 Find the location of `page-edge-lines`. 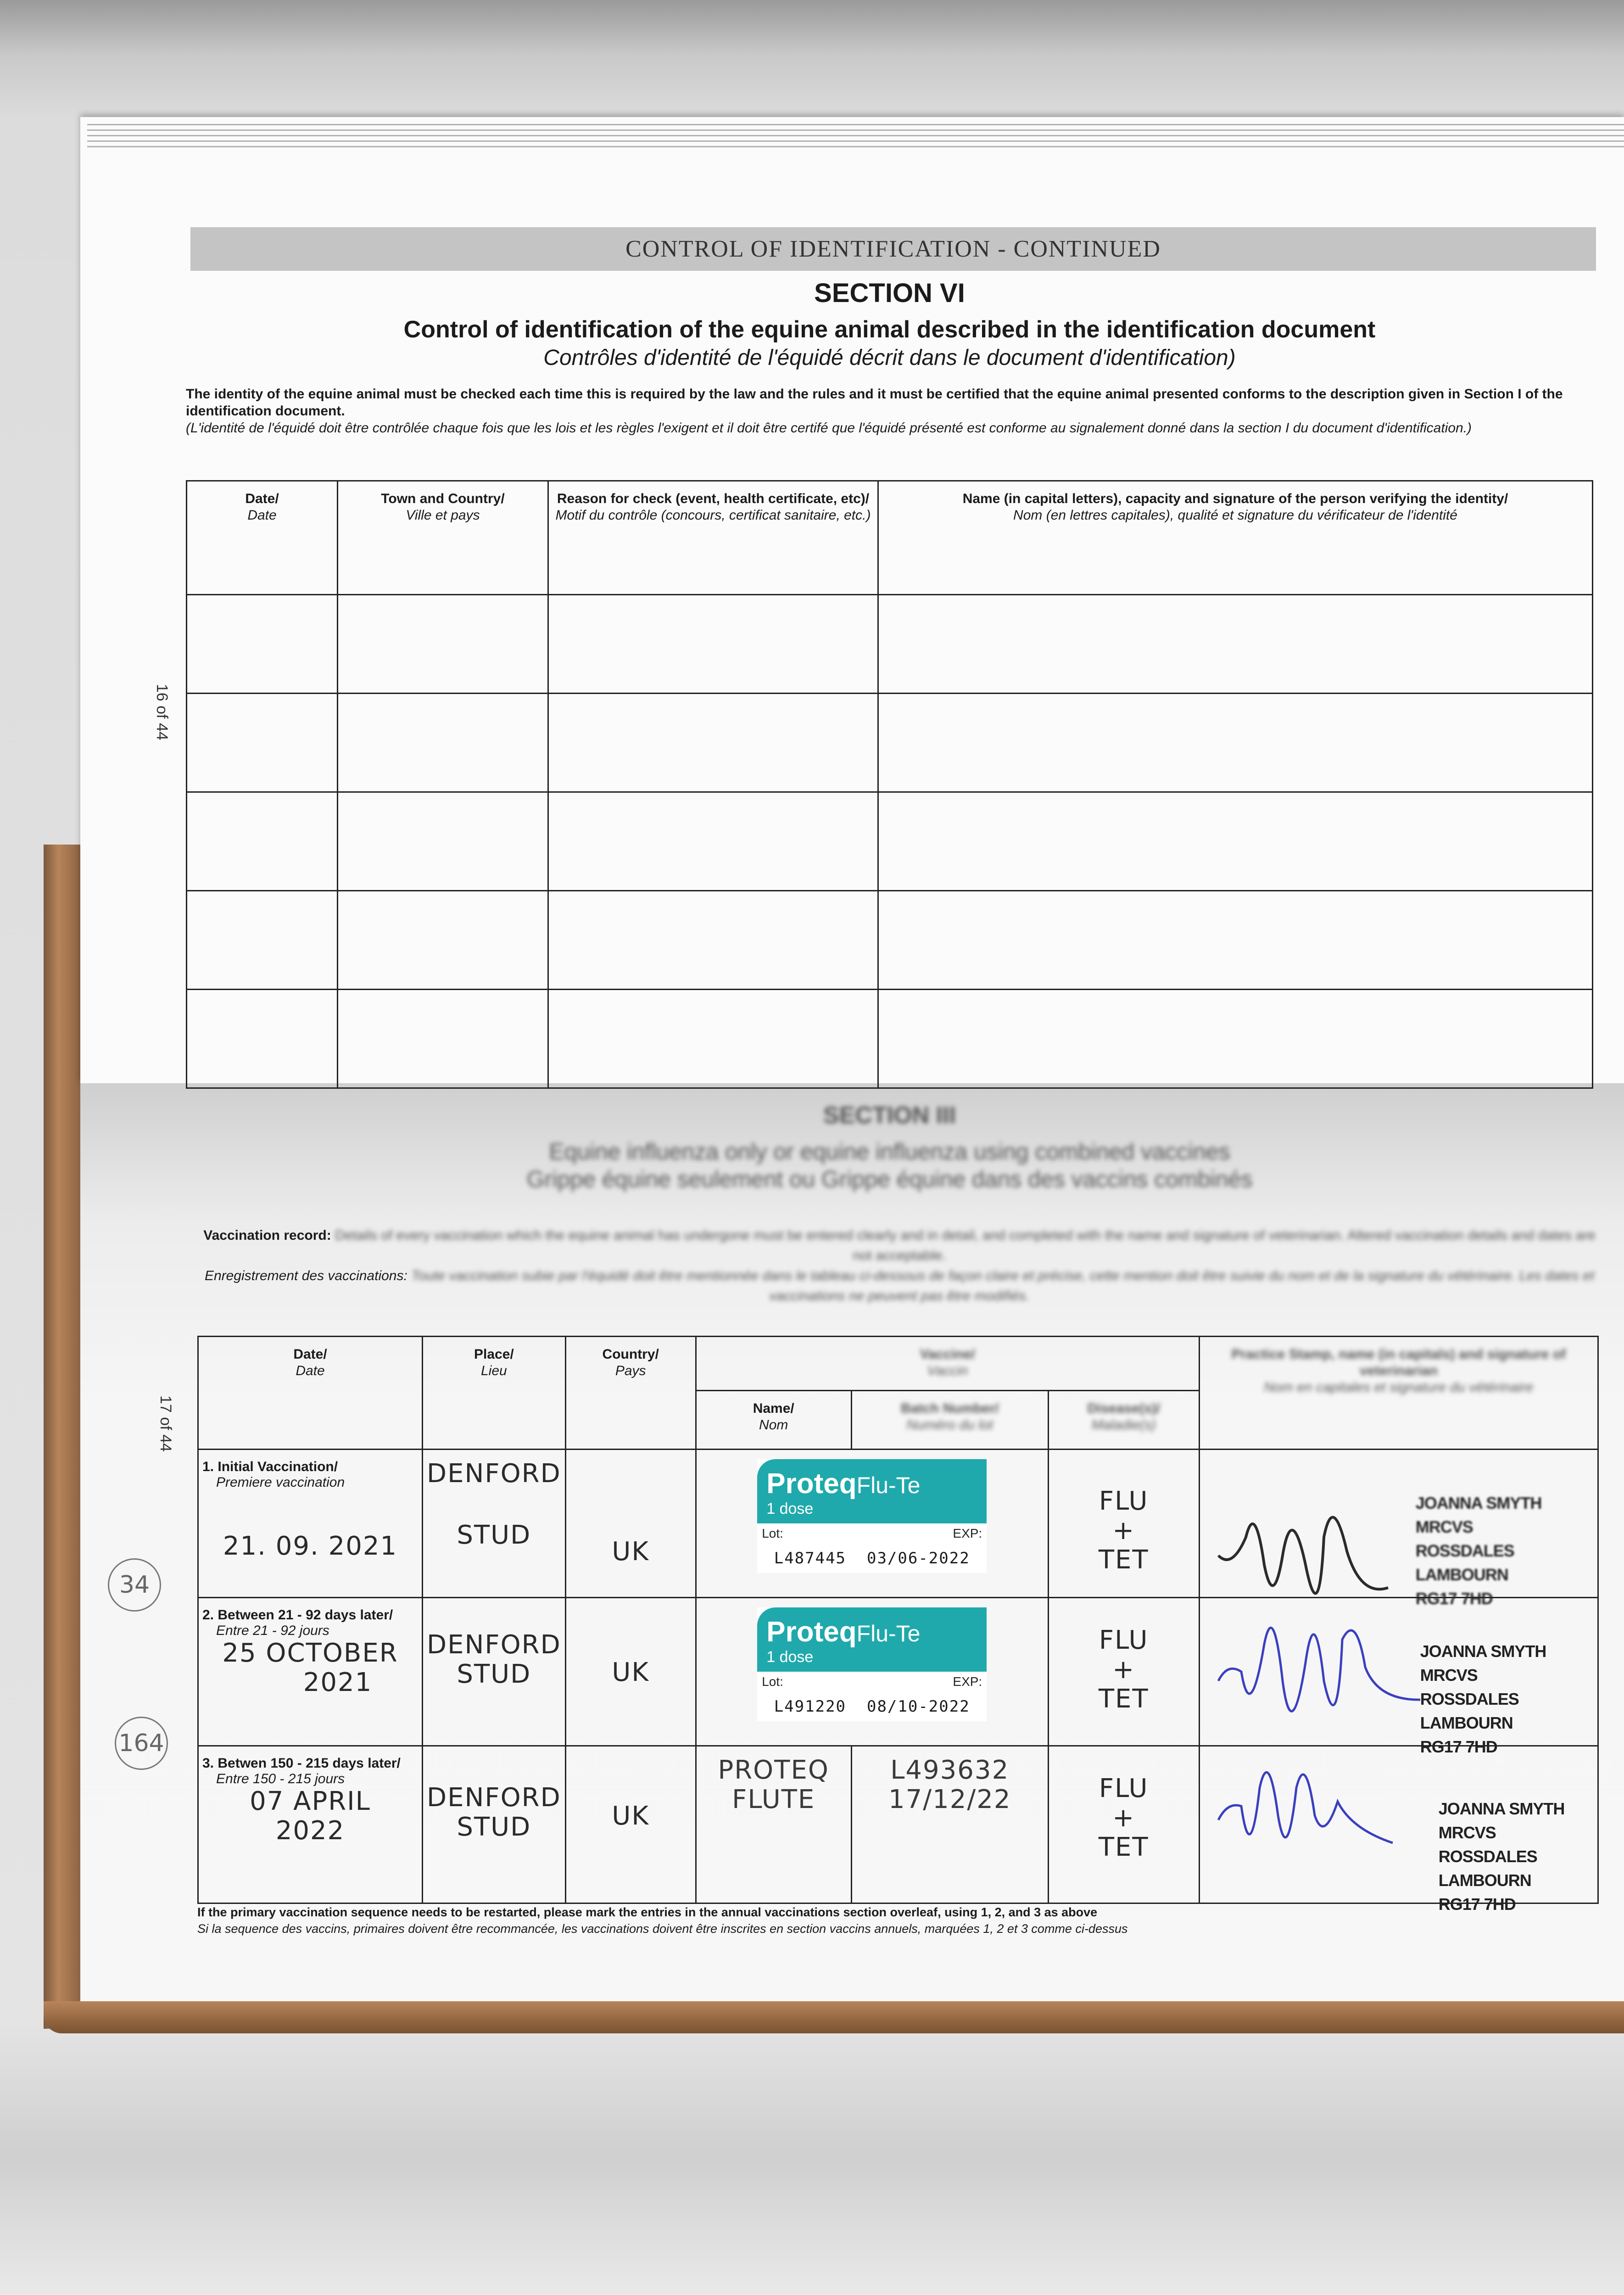

page-edge-lines is located at coordinates (855, 137).